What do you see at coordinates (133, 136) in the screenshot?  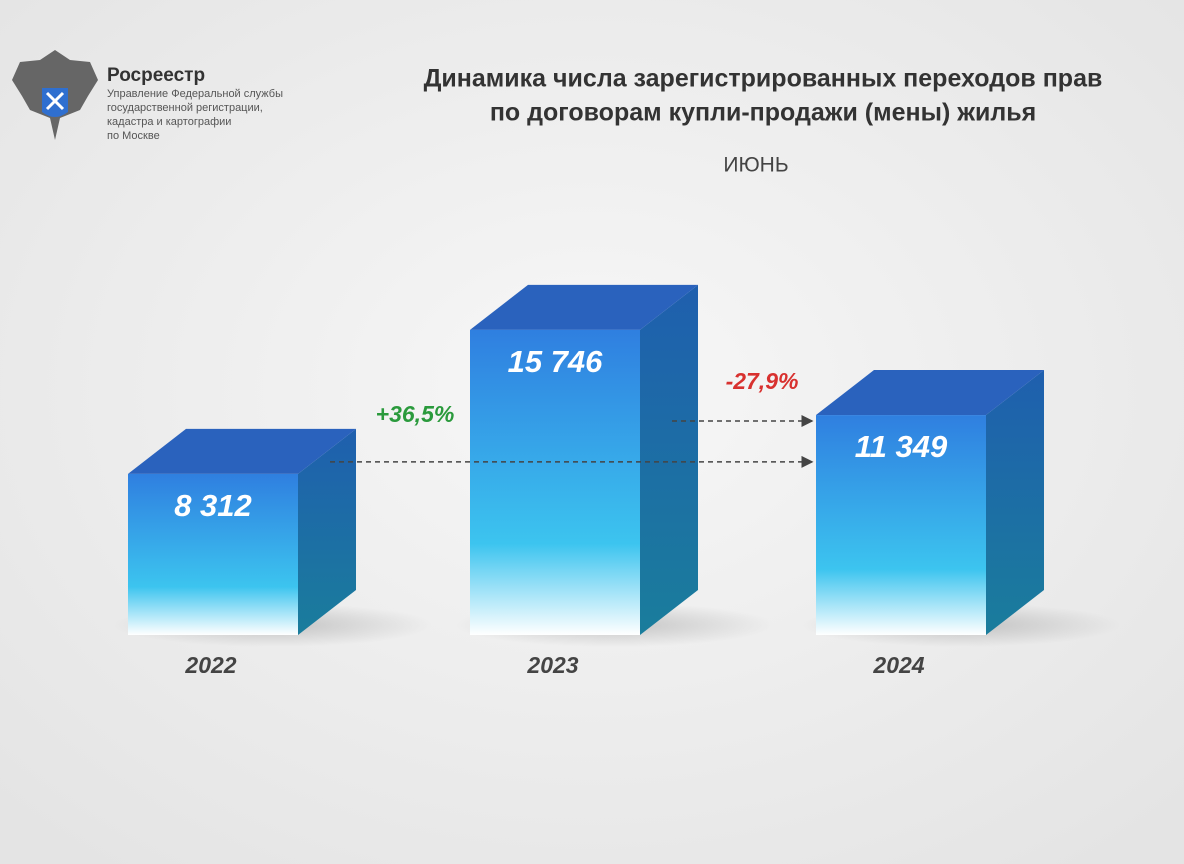 I see `org-sub: по Москве` at bounding box center [133, 136].